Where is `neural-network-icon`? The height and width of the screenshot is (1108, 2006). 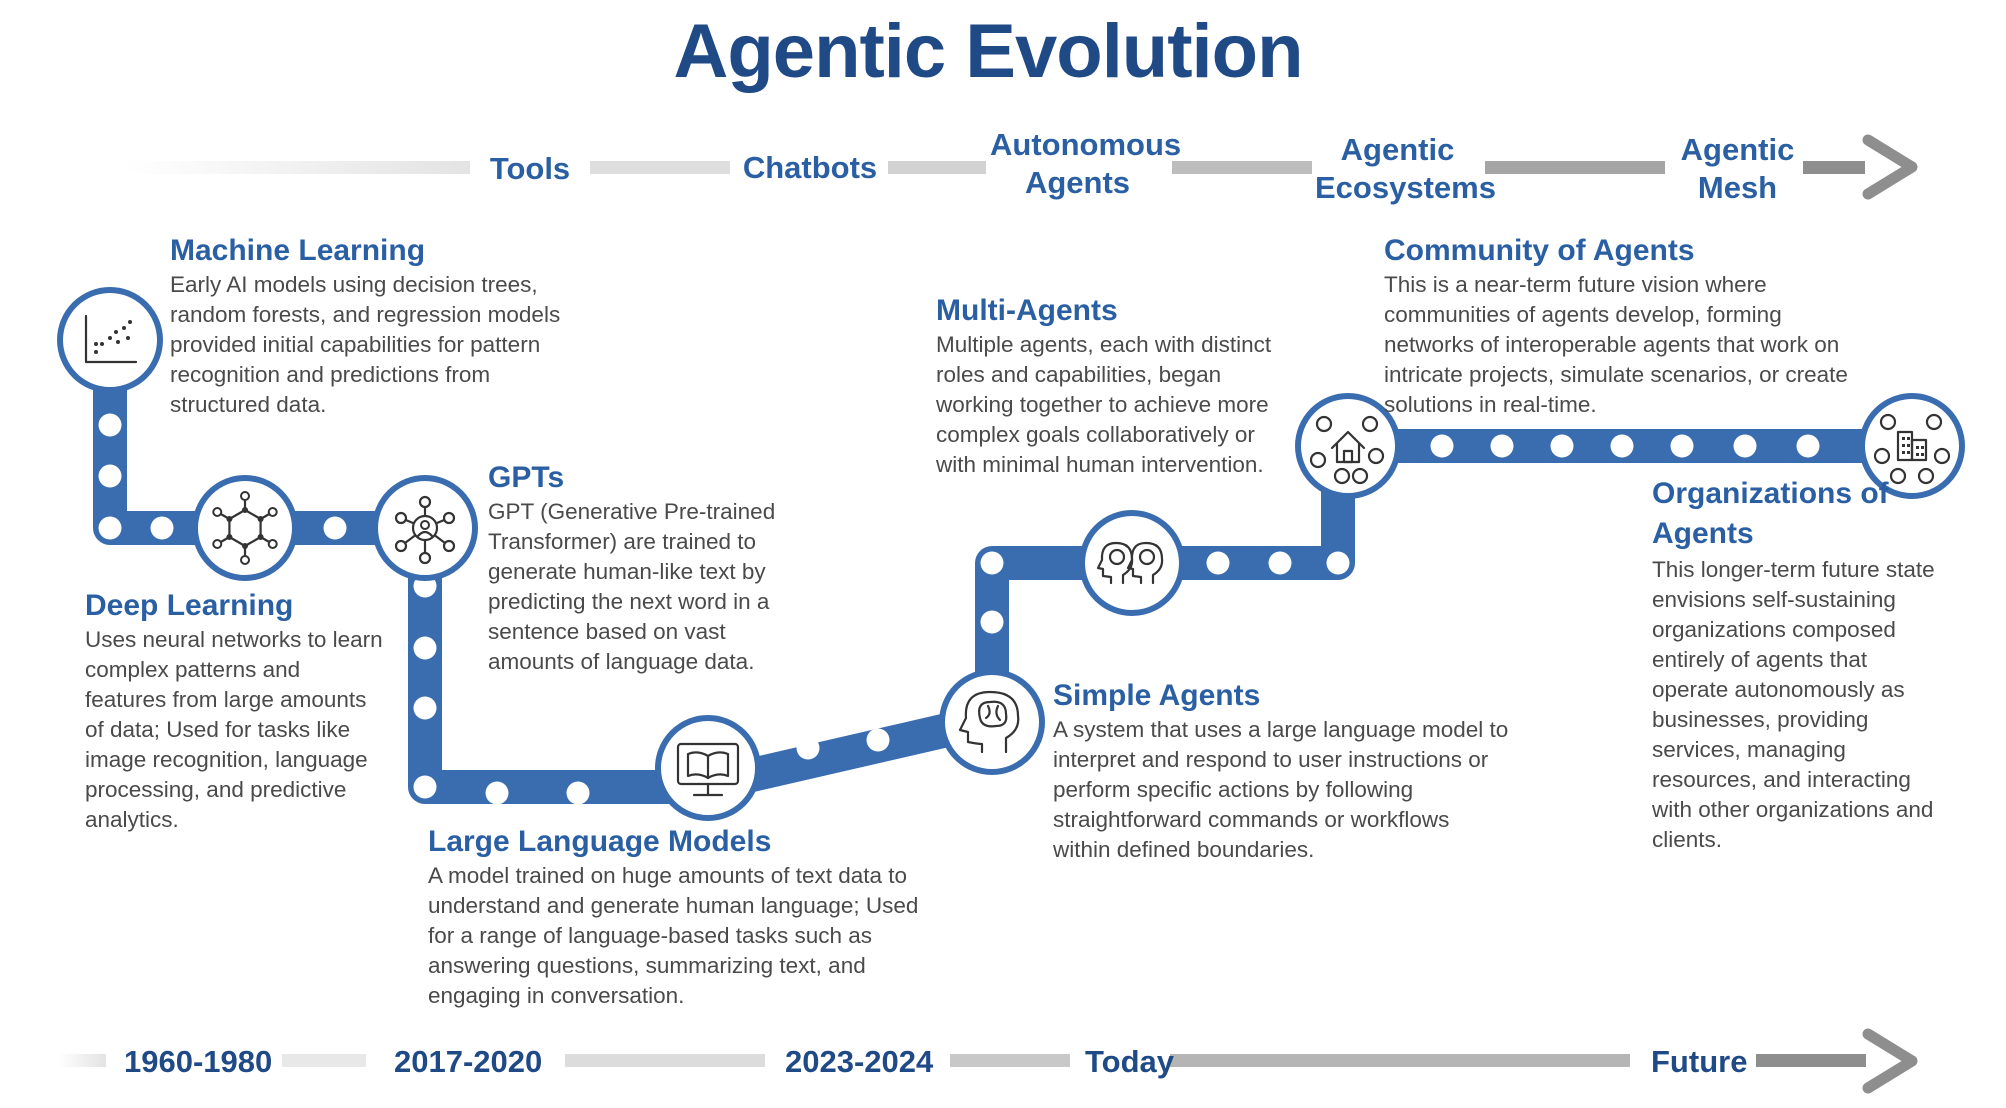 neural-network-icon is located at coordinates (245, 528).